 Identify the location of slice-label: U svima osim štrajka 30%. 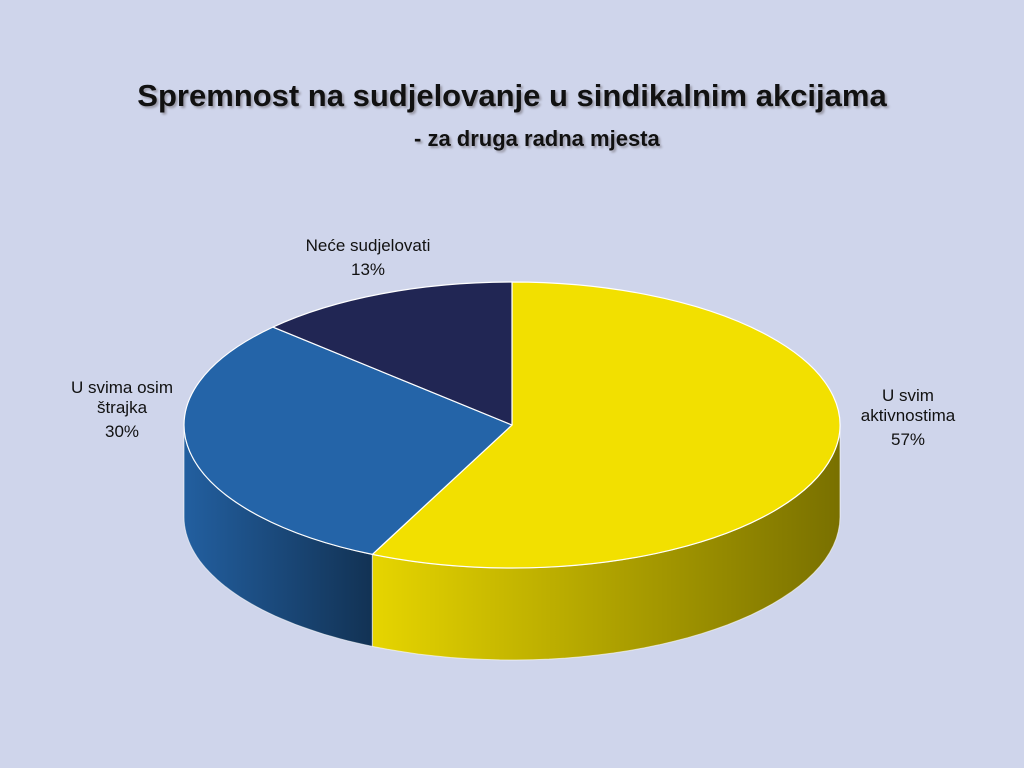
(122, 410).